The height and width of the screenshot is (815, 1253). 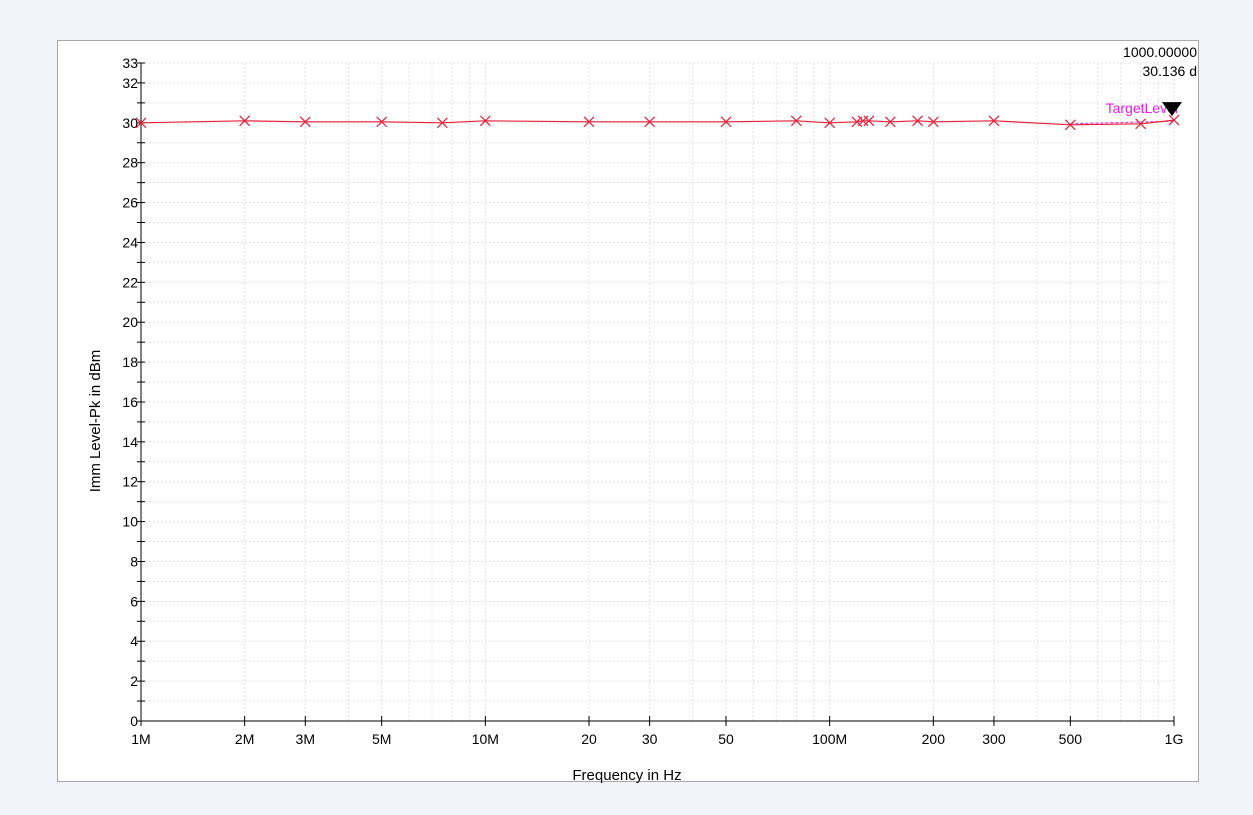 I want to click on x-tick-label: 100M, so click(x=829, y=739).